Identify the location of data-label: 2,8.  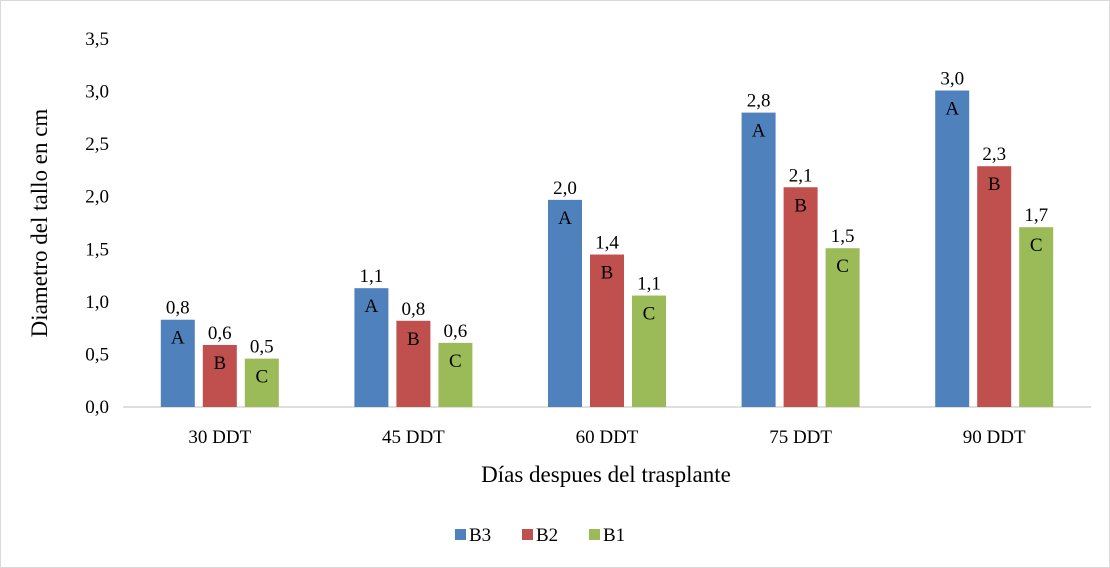
(759, 101).